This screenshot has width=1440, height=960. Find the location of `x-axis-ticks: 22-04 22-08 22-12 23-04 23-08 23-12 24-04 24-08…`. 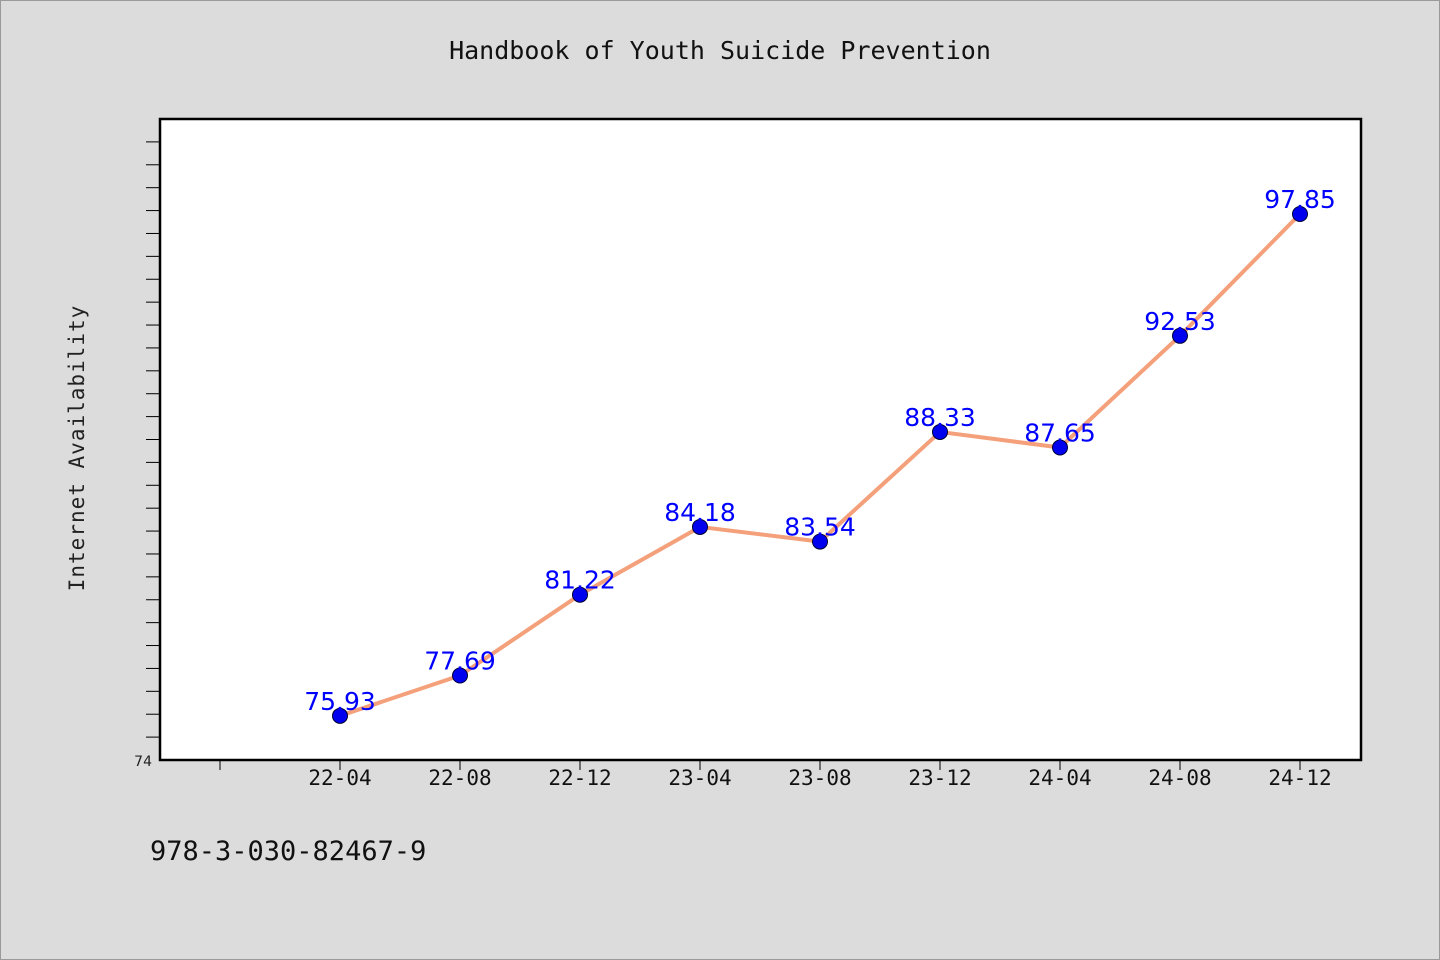

x-axis-ticks: 22-04 22-08 22-12 23-04 23-08 23-12 24-04 24-08… is located at coordinates (775, 775).